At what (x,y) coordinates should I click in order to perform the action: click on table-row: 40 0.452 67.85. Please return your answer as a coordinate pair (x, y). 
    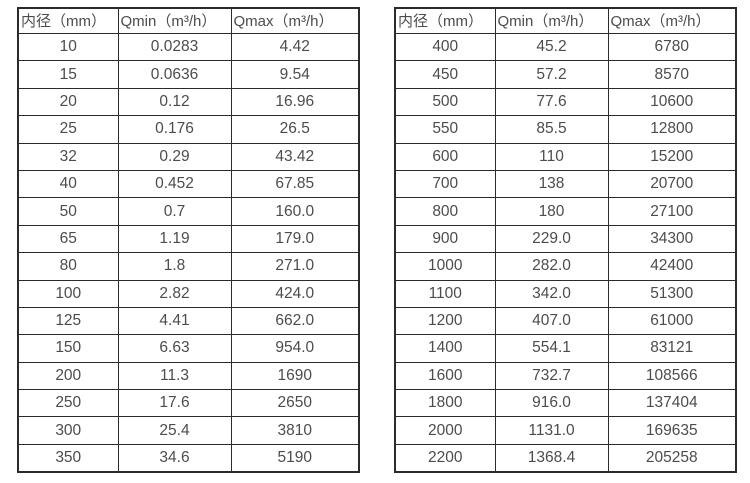
    Looking at the image, I should click on (188, 184).